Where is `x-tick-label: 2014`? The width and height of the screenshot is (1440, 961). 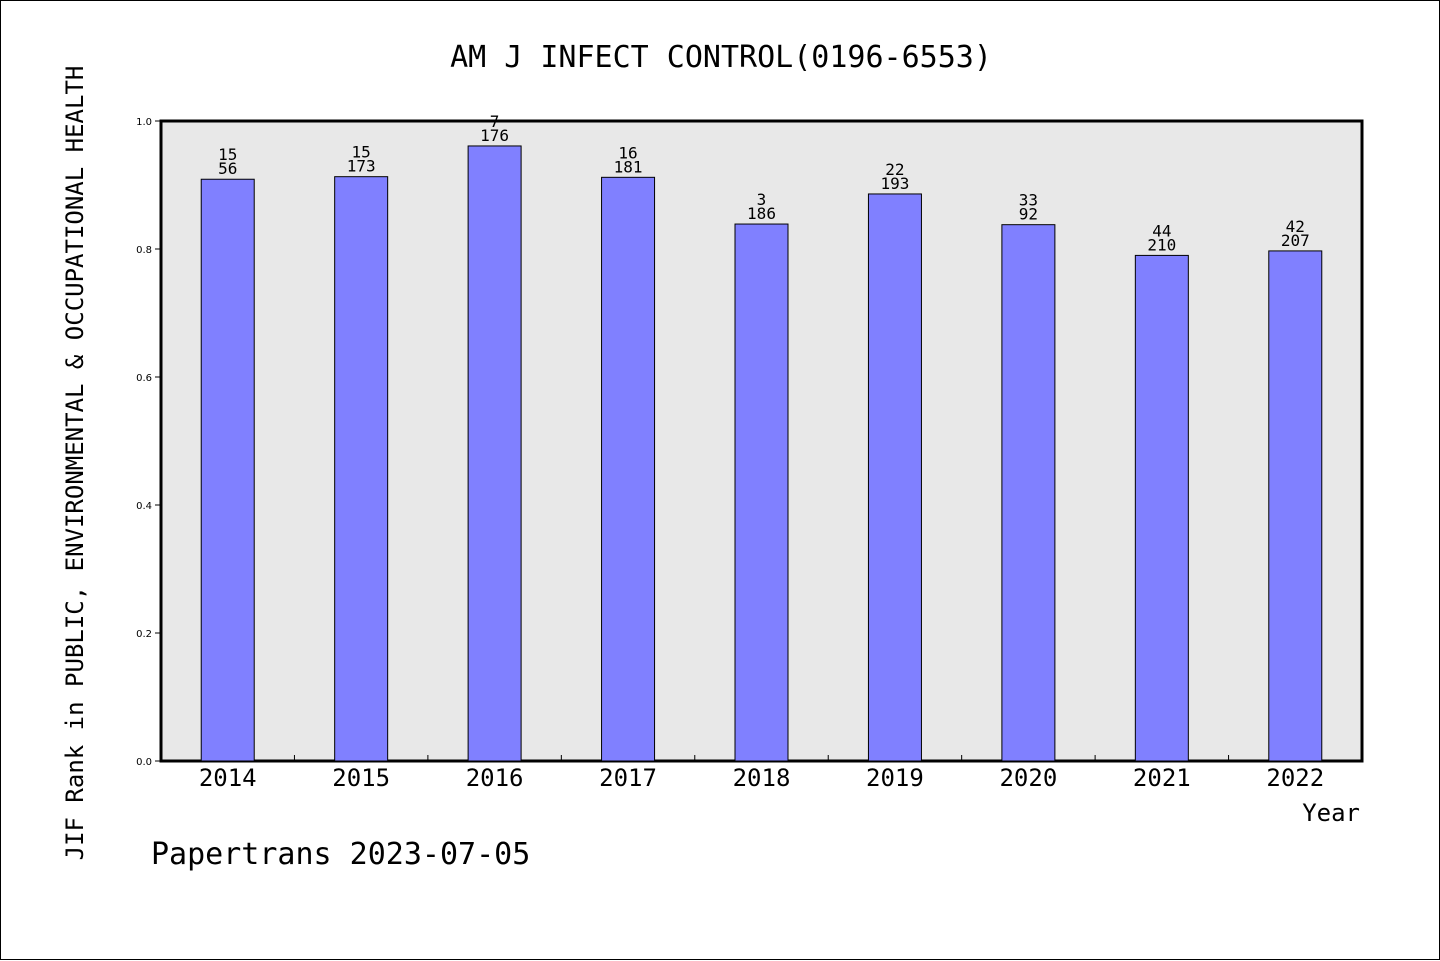 x-tick-label: 2014 is located at coordinates (228, 778).